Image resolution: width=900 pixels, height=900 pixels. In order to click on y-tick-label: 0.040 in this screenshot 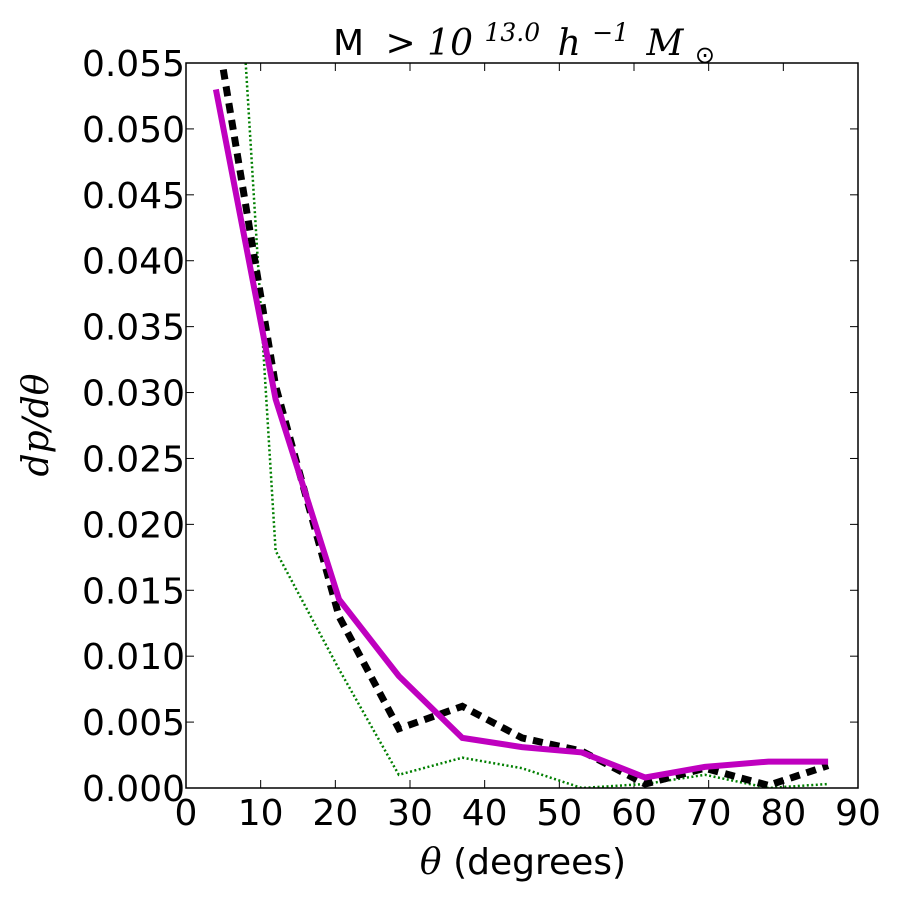, I will do `click(133, 262)`.